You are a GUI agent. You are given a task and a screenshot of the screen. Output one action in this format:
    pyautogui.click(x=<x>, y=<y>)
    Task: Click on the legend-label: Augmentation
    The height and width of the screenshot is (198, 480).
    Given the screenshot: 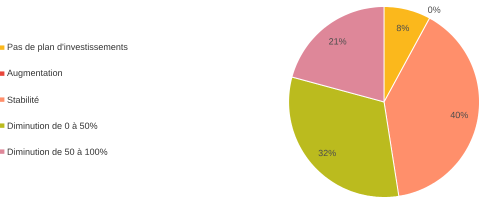 What is the action you would take?
    pyautogui.click(x=34, y=73)
    